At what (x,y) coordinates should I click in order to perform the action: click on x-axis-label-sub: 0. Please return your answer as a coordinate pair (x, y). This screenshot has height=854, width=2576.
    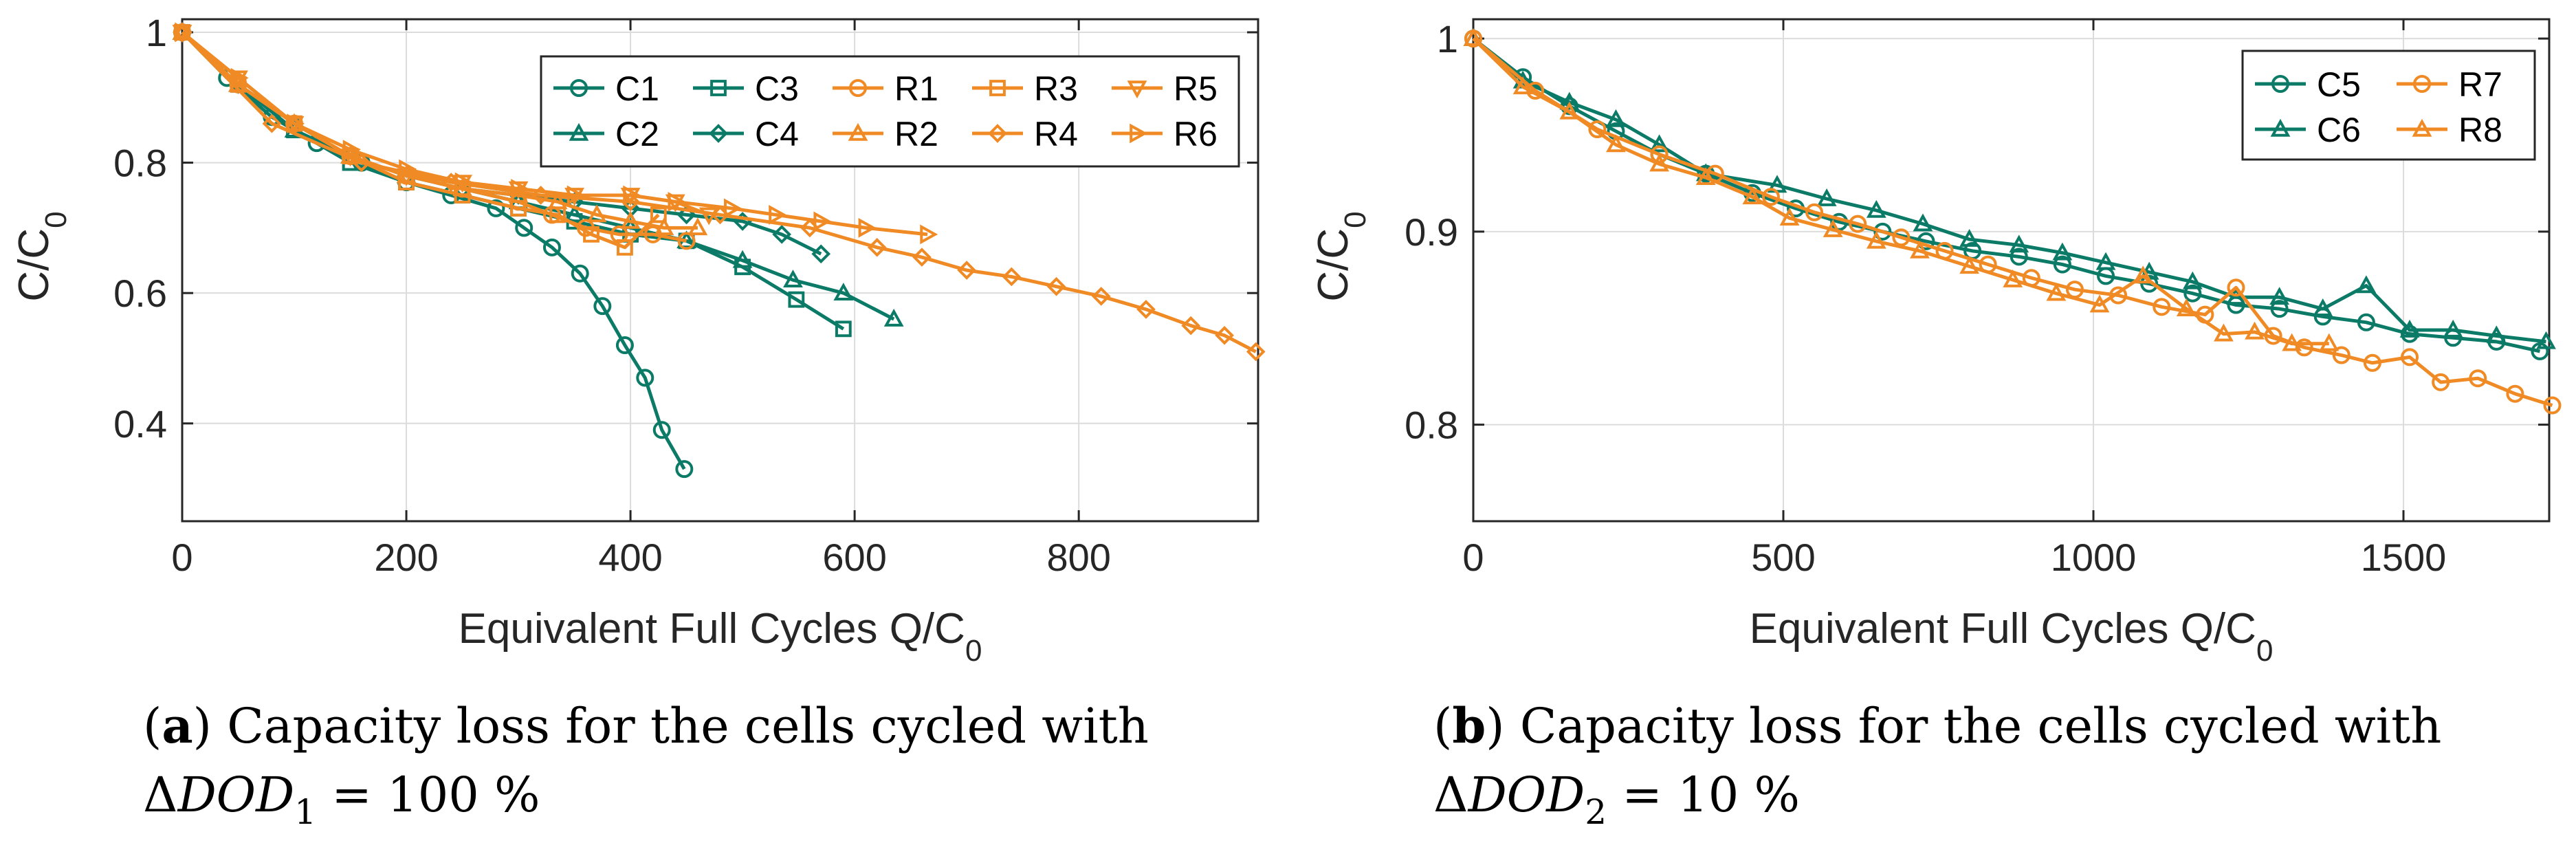
    Looking at the image, I should click on (2264, 651).